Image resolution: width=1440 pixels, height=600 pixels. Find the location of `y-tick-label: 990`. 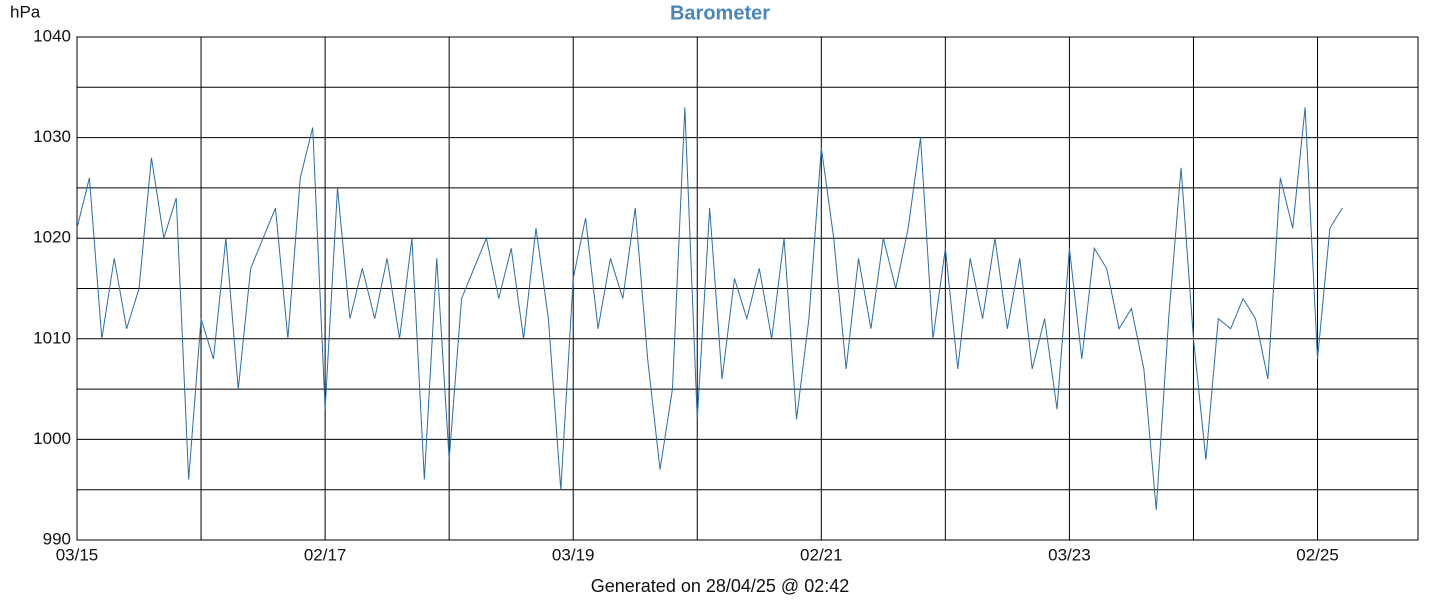

y-tick-label: 990 is located at coordinates (57, 538).